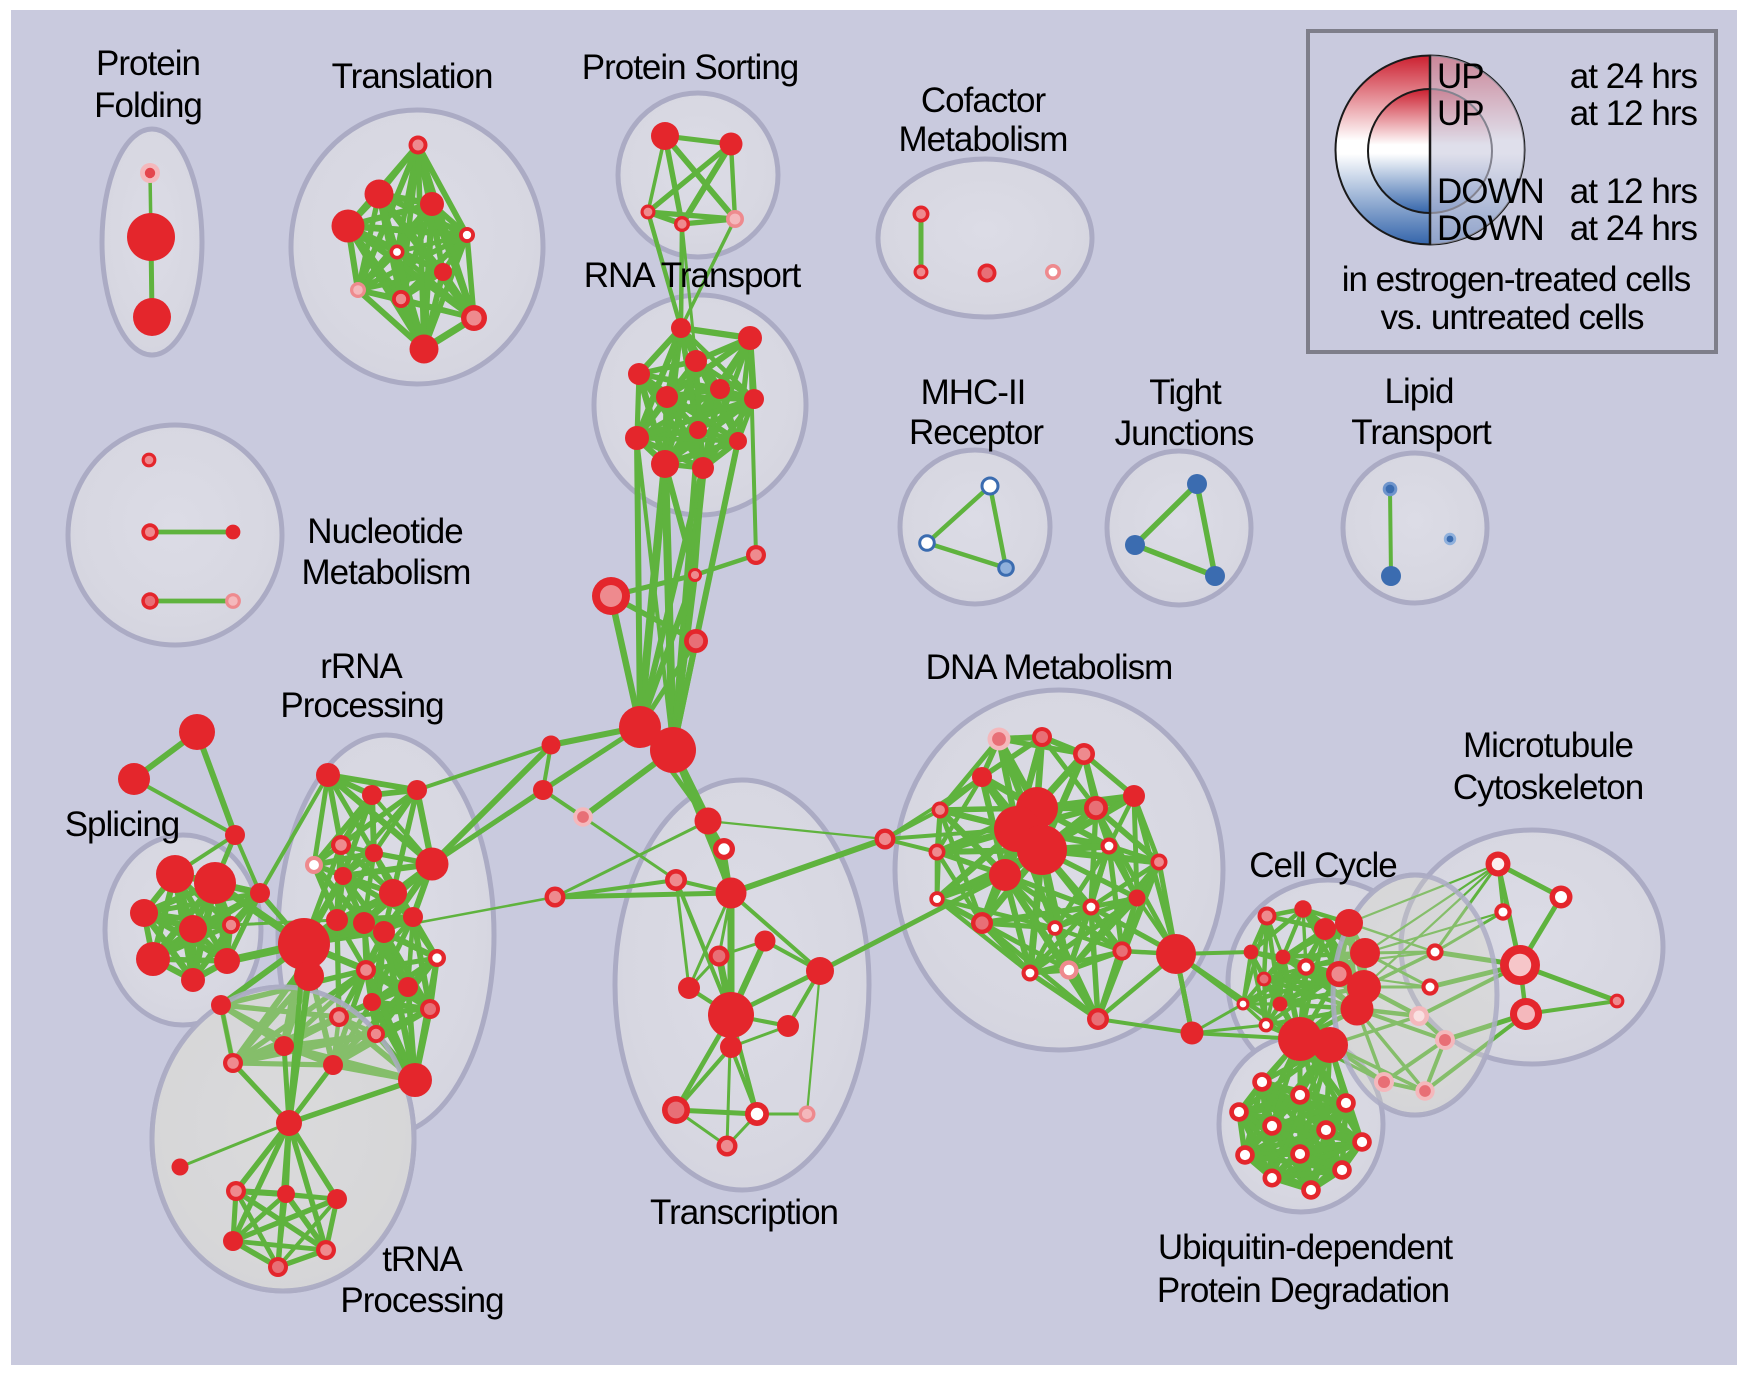 This screenshot has width=1750, height=1381. What do you see at coordinates (122, 824) in the screenshot?
I see `svg-text: Splicing` at bounding box center [122, 824].